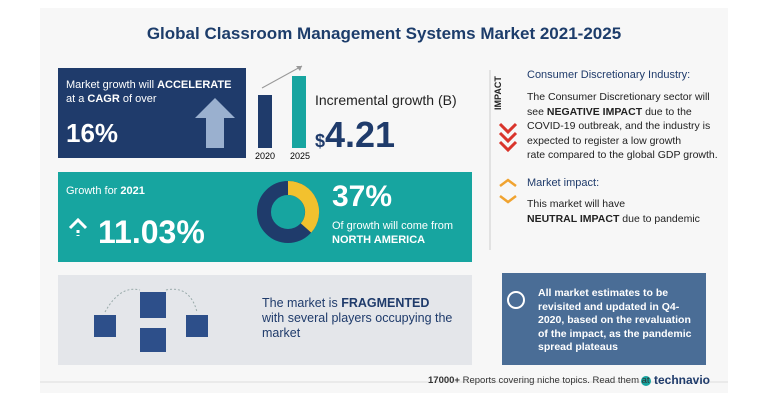  I want to click on text: of the impact, as the pandemic, so click(615, 333).